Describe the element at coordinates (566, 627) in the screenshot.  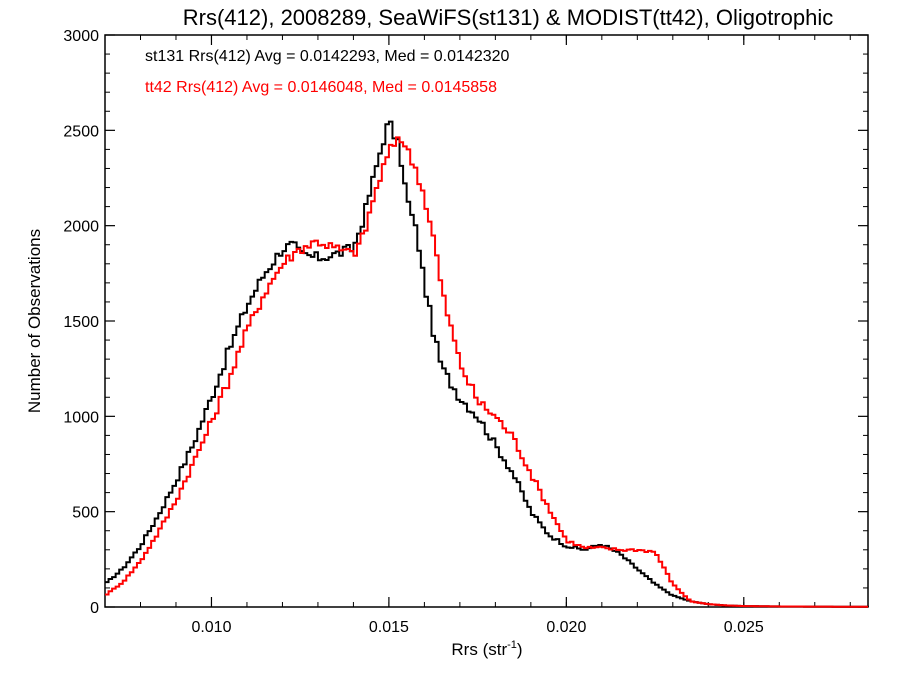
I see `x-tick-label: 0.020` at that location.